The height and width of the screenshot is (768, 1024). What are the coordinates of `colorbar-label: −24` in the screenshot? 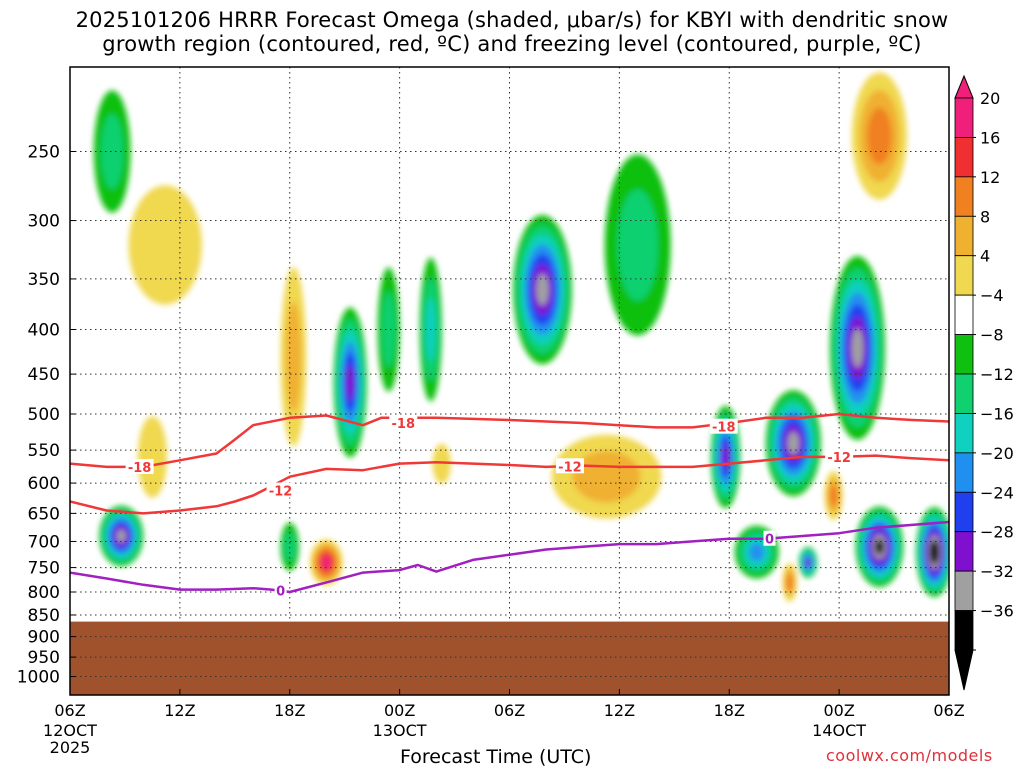 It's located at (997, 492).